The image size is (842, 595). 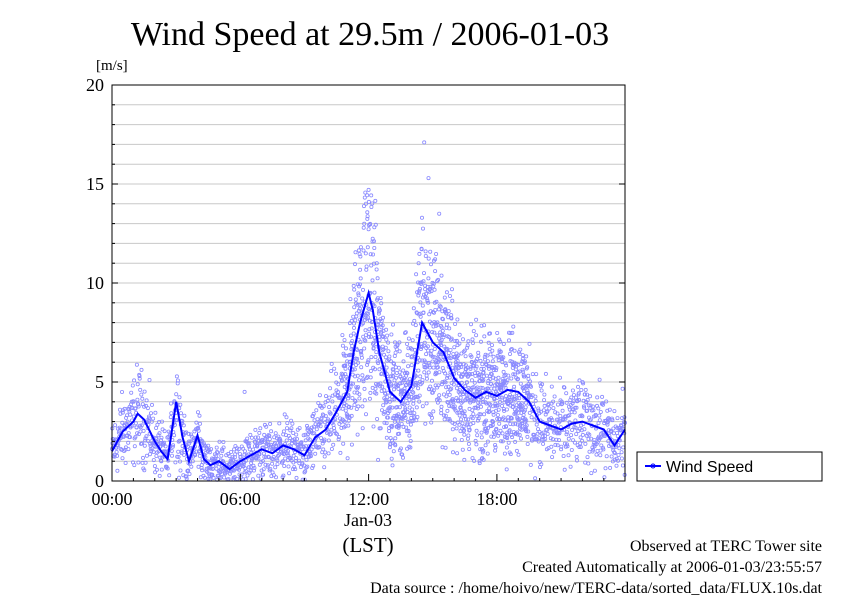 What do you see at coordinates (95, 283) in the screenshot?
I see `y-tick-label: 10` at bounding box center [95, 283].